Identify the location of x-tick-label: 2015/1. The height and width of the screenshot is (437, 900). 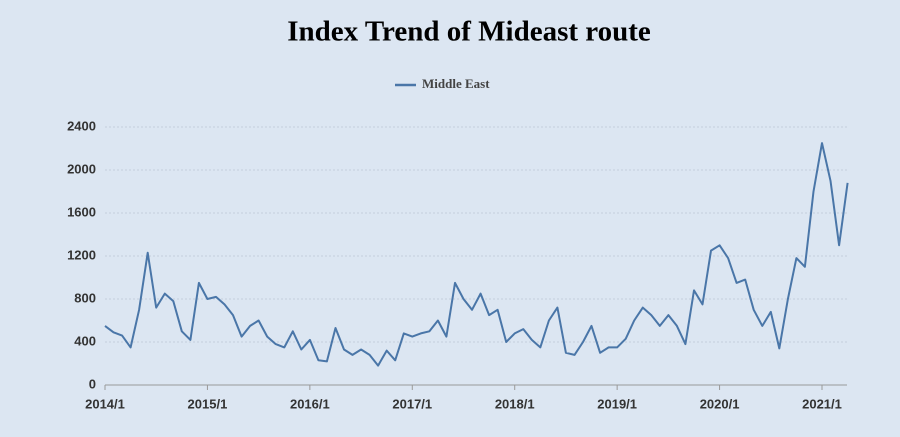
(208, 403).